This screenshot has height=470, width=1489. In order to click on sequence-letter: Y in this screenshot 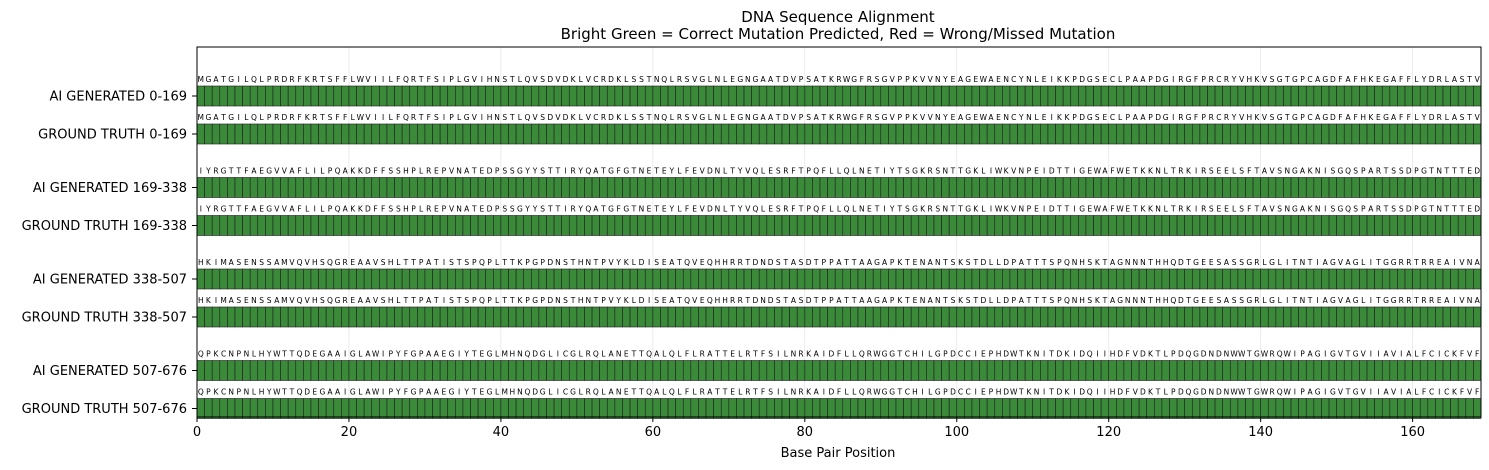, I will do `click(618, 262)`.